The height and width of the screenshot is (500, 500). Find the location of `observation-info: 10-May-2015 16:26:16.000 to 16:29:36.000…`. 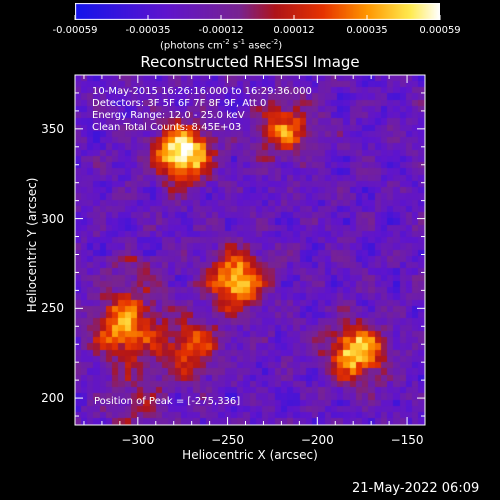

observation-info: 10-May-2015 16:26:16.000 to 16:29:36.000… is located at coordinates (202, 110).